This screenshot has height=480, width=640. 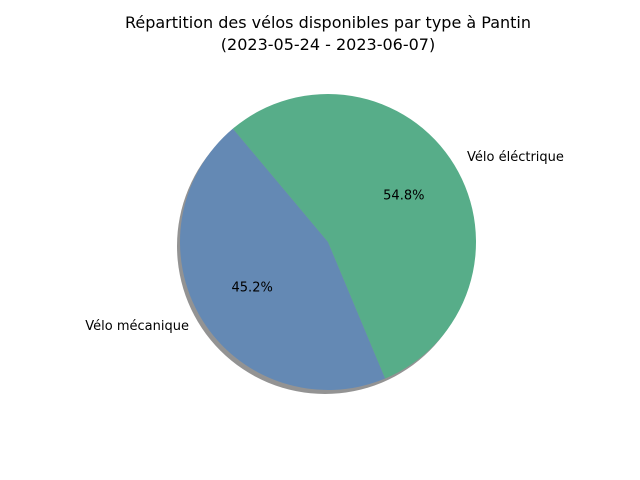 What do you see at coordinates (515, 157) in the screenshot?
I see `slice-label-2: Vélo éléctrique` at bounding box center [515, 157].